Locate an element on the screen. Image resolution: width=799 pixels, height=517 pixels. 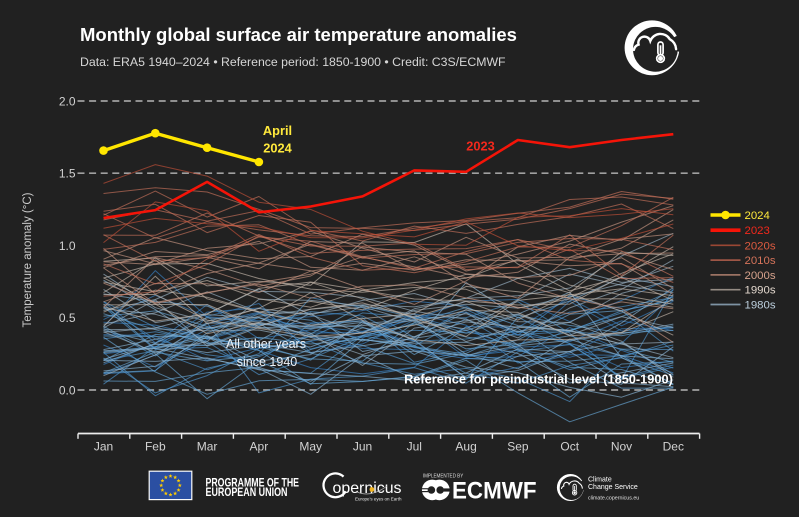
svg-text: Dec is located at coordinates (673, 446).